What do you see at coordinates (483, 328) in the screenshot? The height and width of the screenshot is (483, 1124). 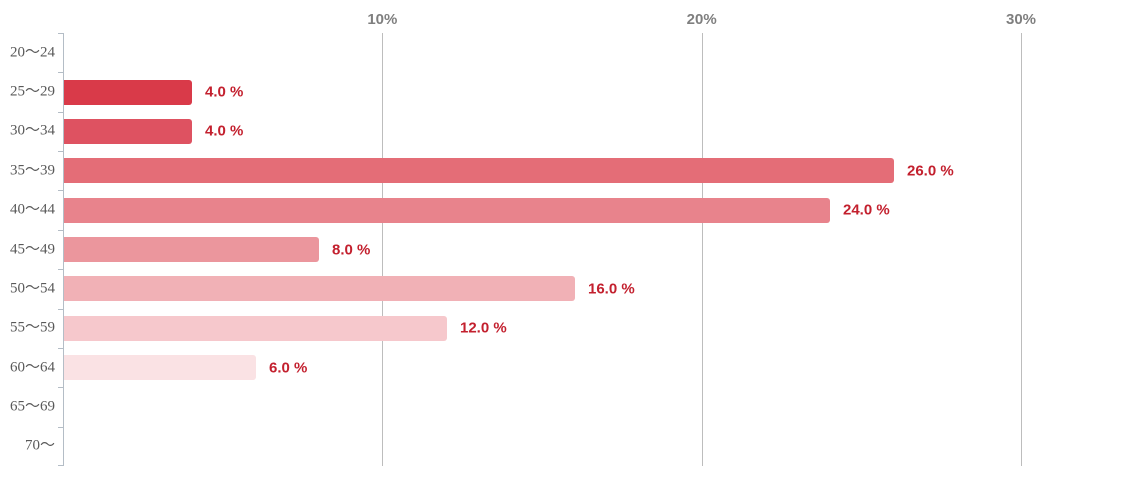 I see `value-label: 12.0 %` at bounding box center [483, 328].